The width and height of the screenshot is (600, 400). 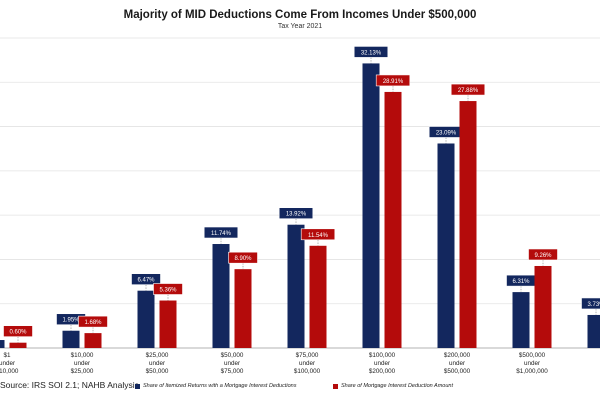 I want to click on data-label: 0.60%, so click(x=18, y=333).